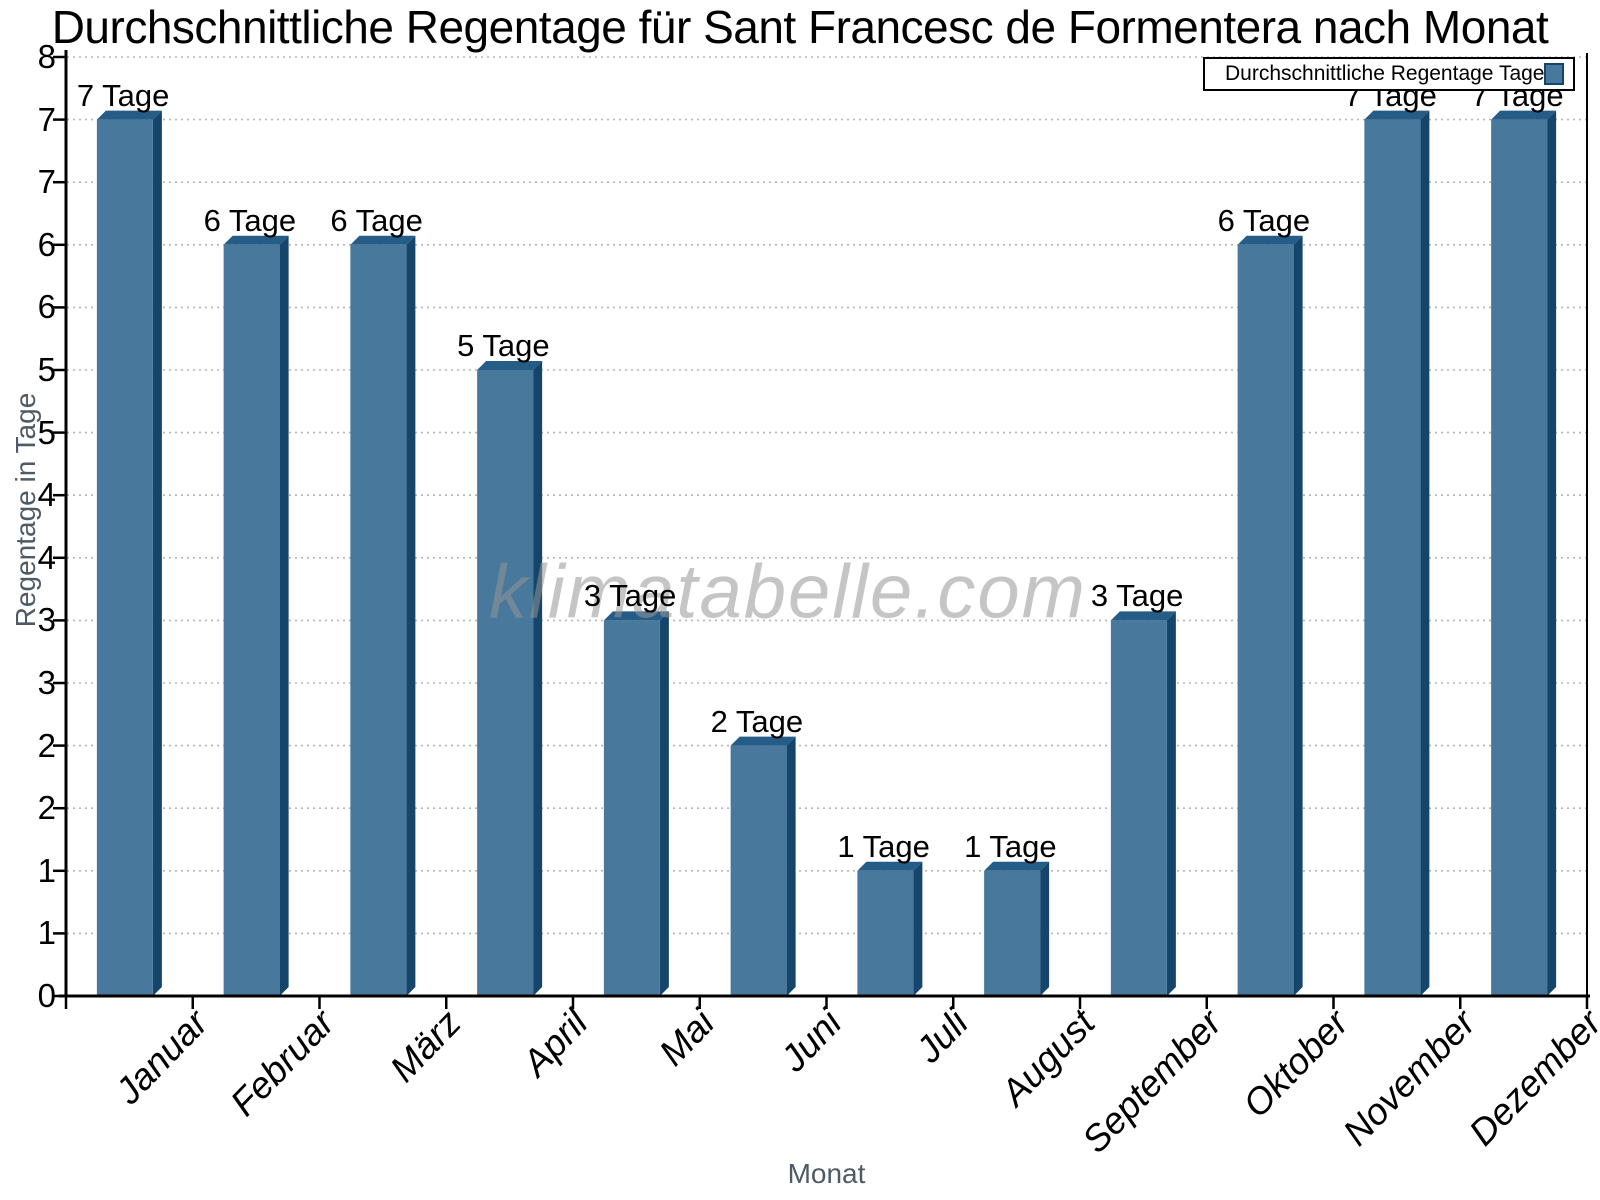 Image resolution: width=1600 pixels, height=1200 pixels. I want to click on bar-April, so click(510, 678).